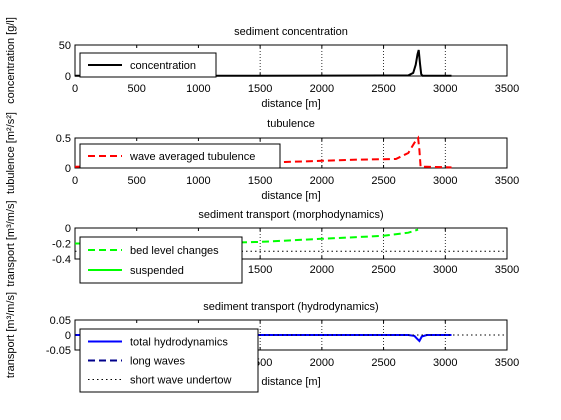  What do you see at coordinates (11, 153) in the screenshot?
I see `y-axis-label: tubulence [m²/s²]` at bounding box center [11, 153].